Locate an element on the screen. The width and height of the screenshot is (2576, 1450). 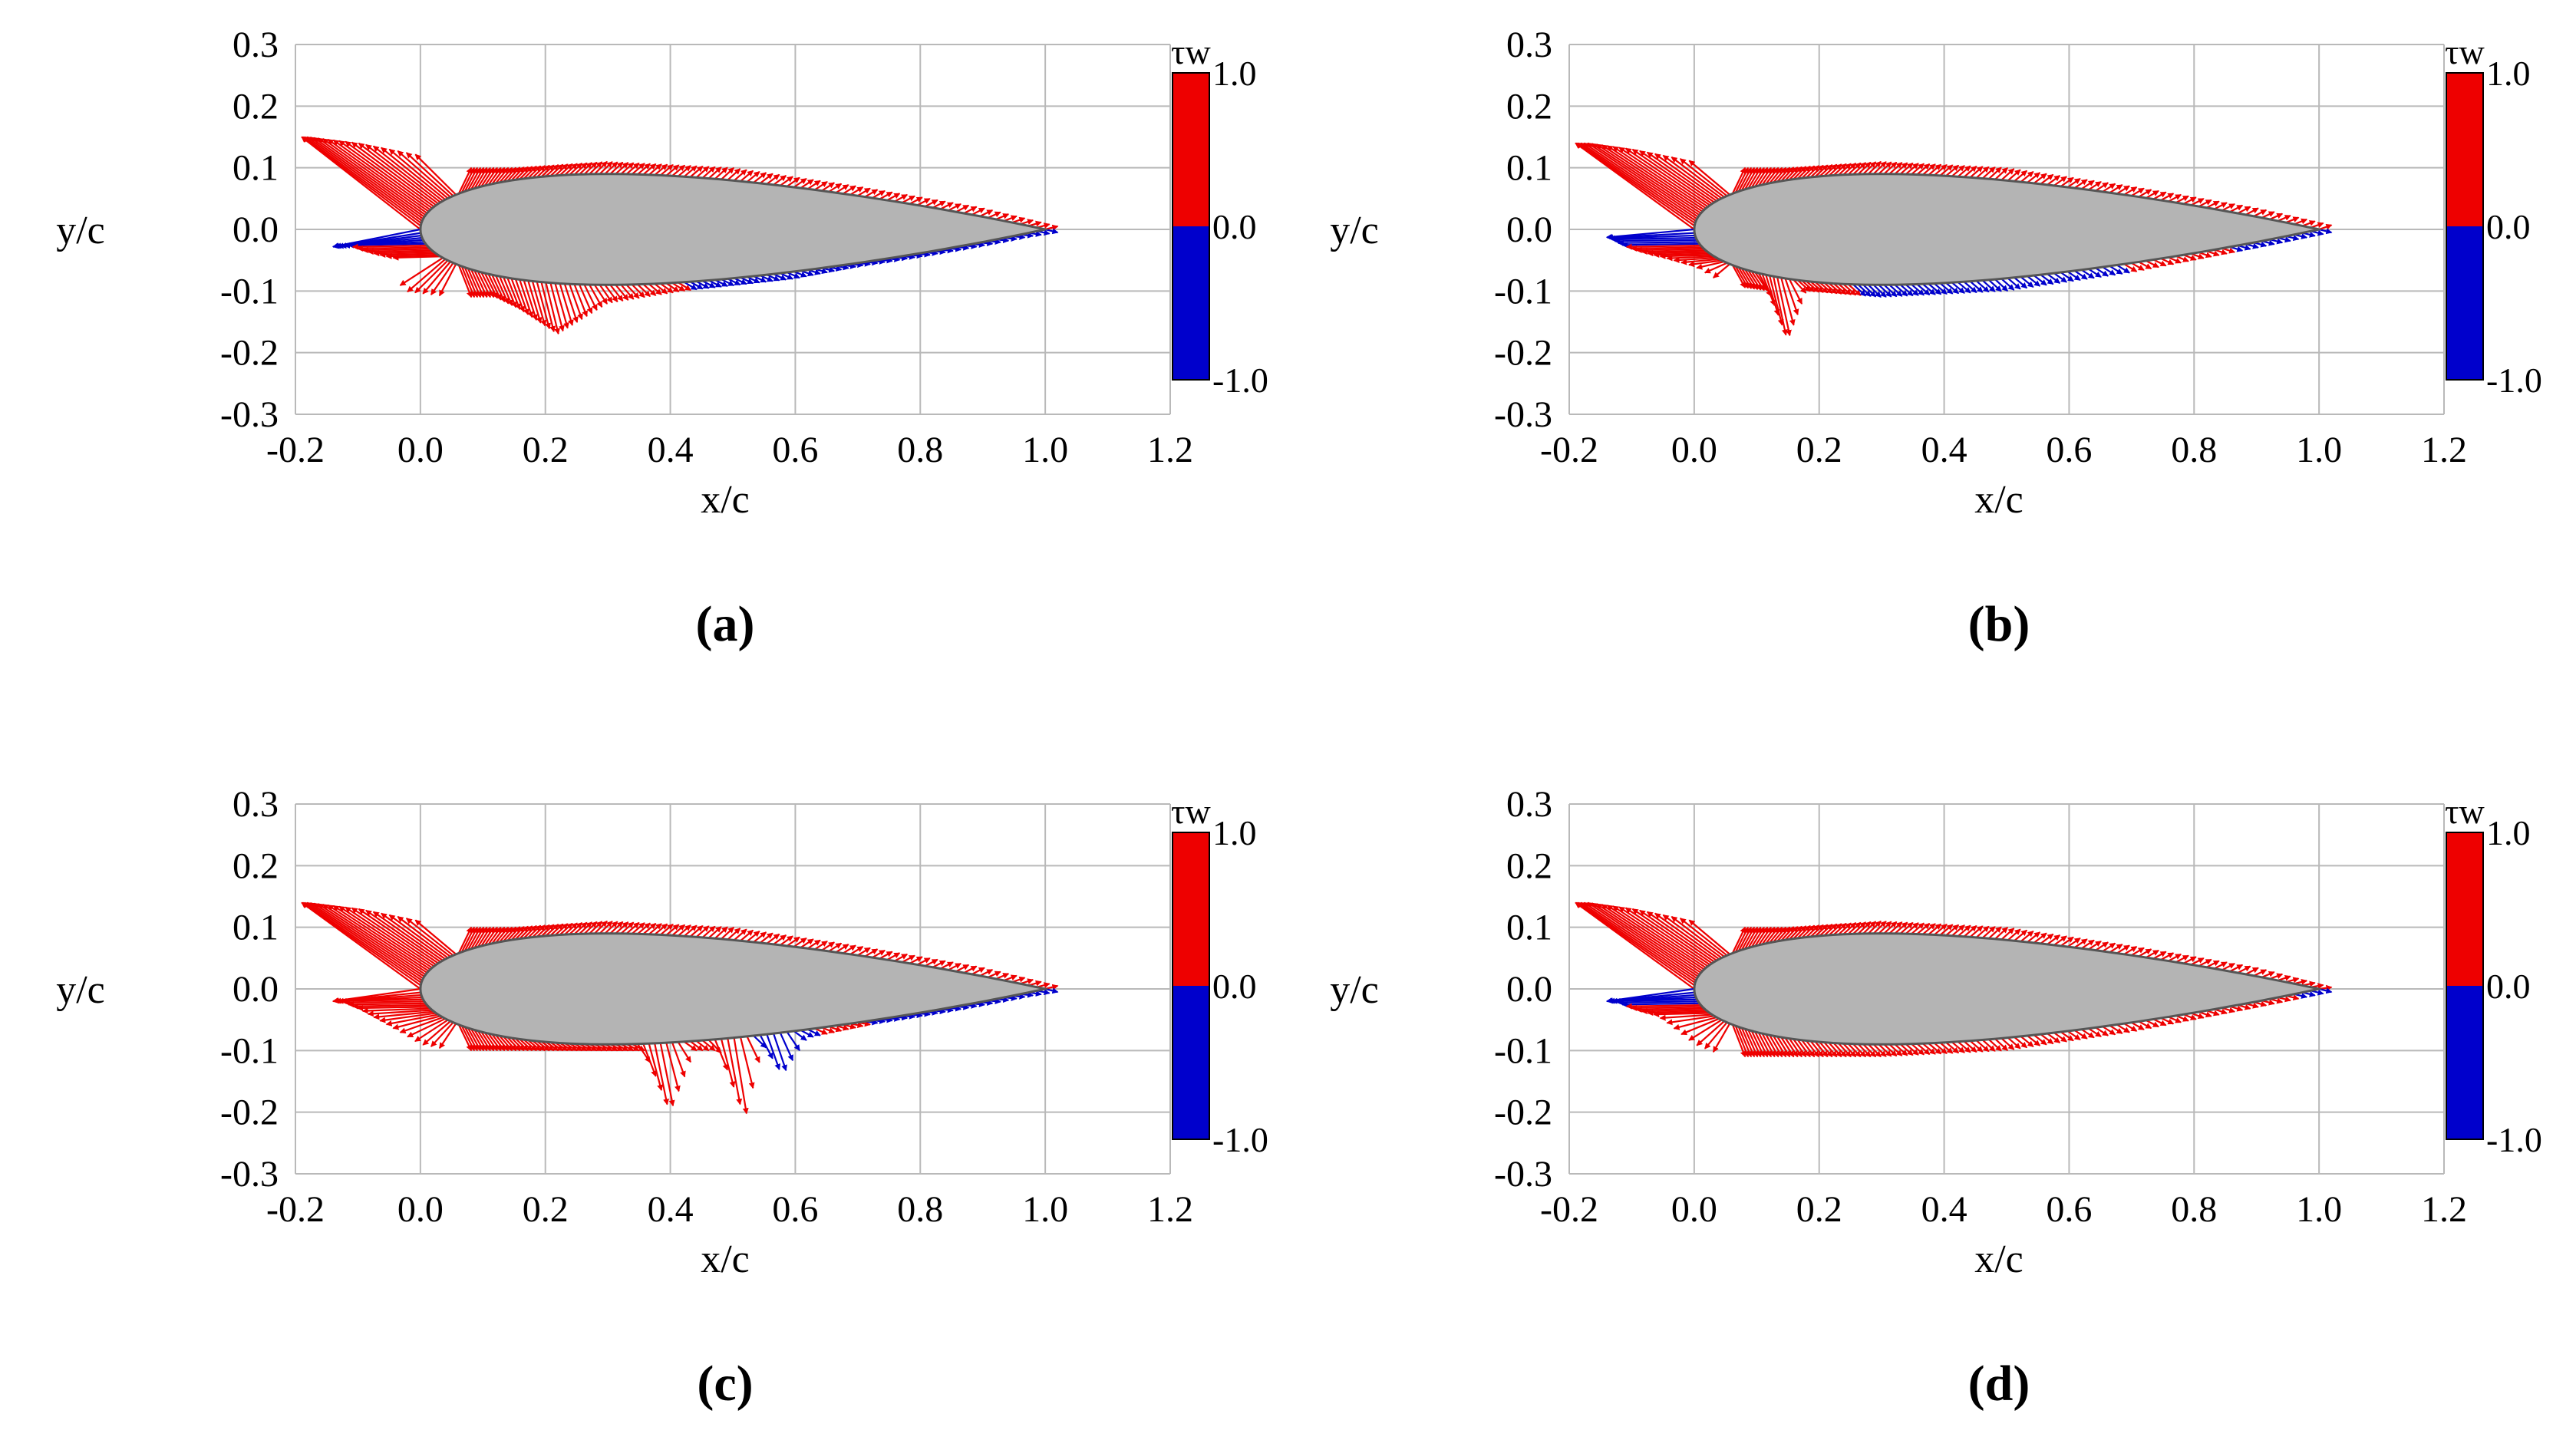
y-tick-label: -0.3 is located at coordinates (1523, 1174).